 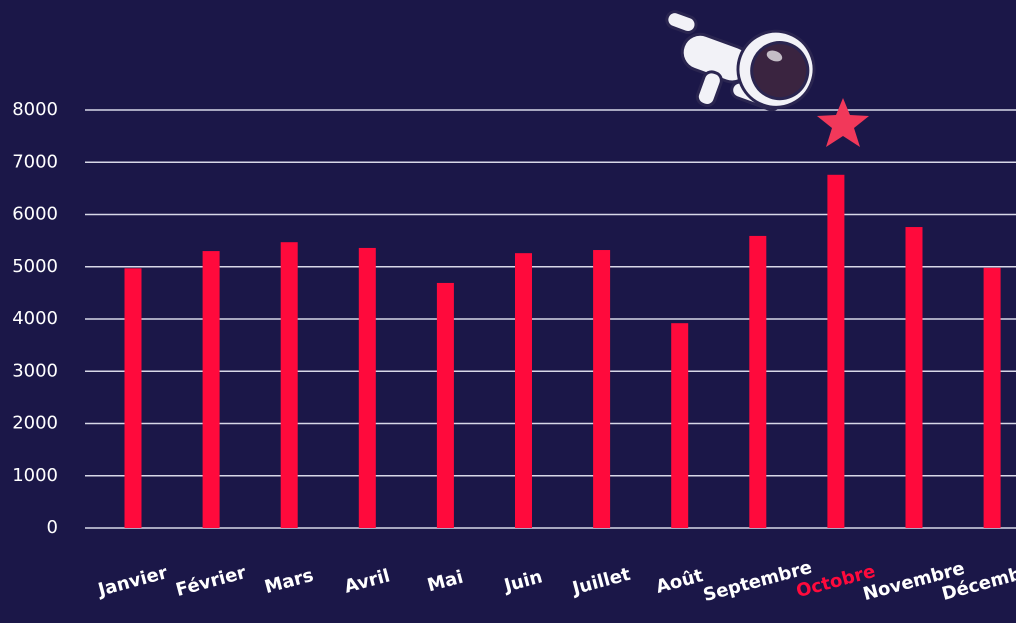 I want to click on y-tick-label: 4000, so click(x=35, y=318).